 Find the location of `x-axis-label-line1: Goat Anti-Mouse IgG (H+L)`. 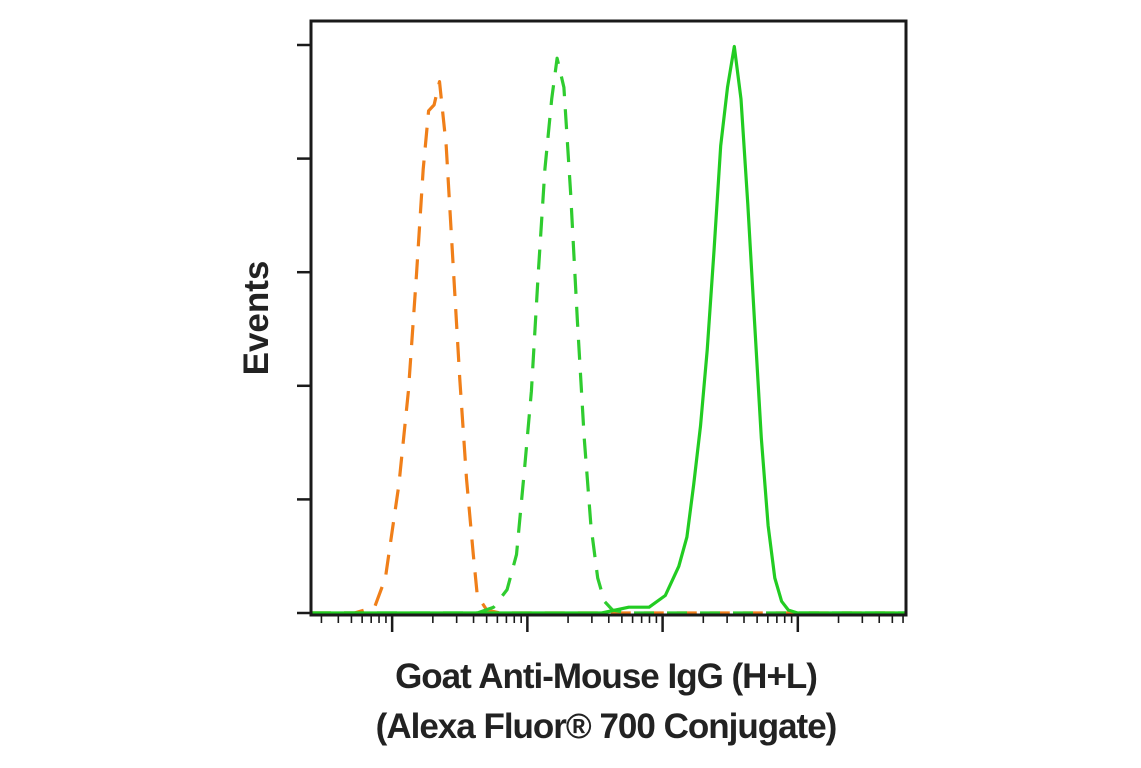

x-axis-label-line1: Goat Anti-Mouse IgG (H+L) is located at coordinates (606, 676).